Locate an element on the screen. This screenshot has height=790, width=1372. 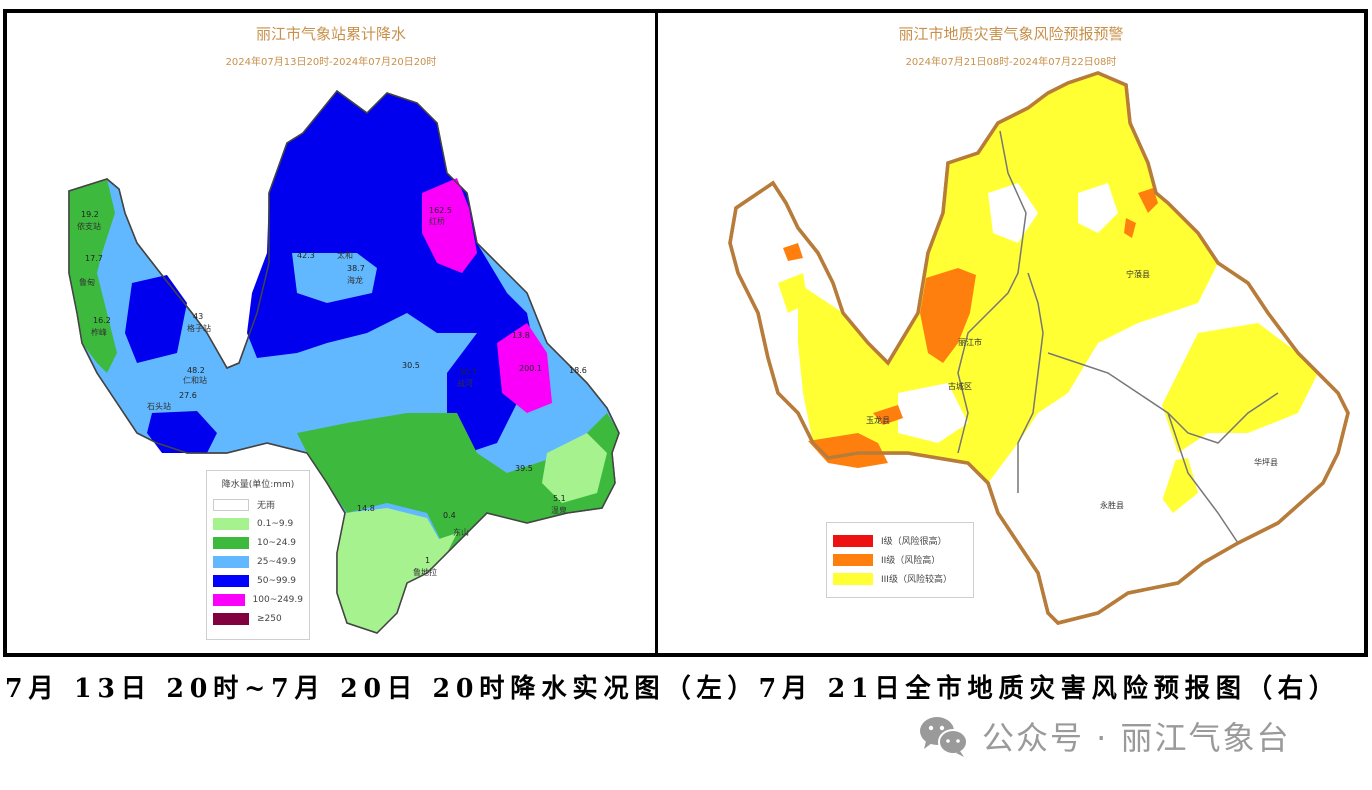
svg-text: 200.1 is located at coordinates (530, 368).